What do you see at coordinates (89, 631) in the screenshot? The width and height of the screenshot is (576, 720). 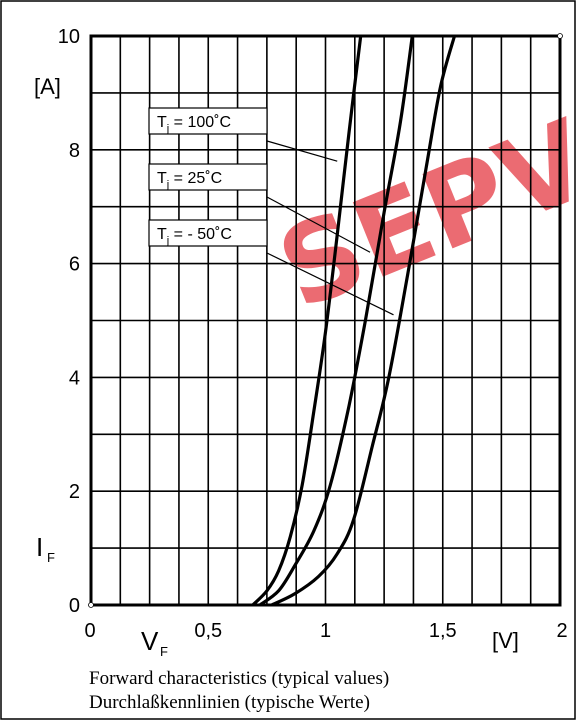 I see `x-tick-label: 0` at bounding box center [89, 631].